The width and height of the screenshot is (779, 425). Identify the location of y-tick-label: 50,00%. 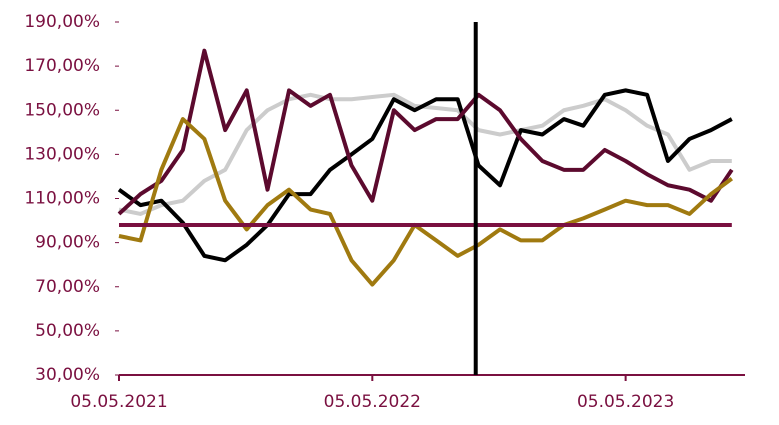
(67, 331).